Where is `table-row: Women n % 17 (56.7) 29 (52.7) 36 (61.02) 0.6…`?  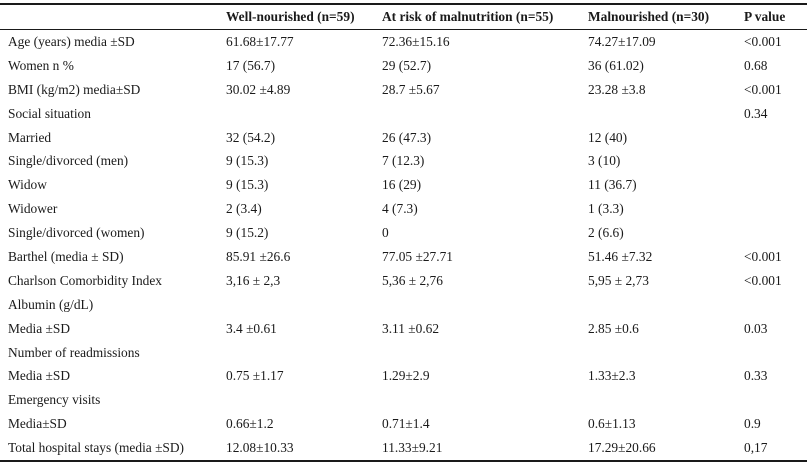 table-row: Women n % 17 (56.7) 29 (52.7) 36 (61.02) 0.6… is located at coordinates (403, 66).